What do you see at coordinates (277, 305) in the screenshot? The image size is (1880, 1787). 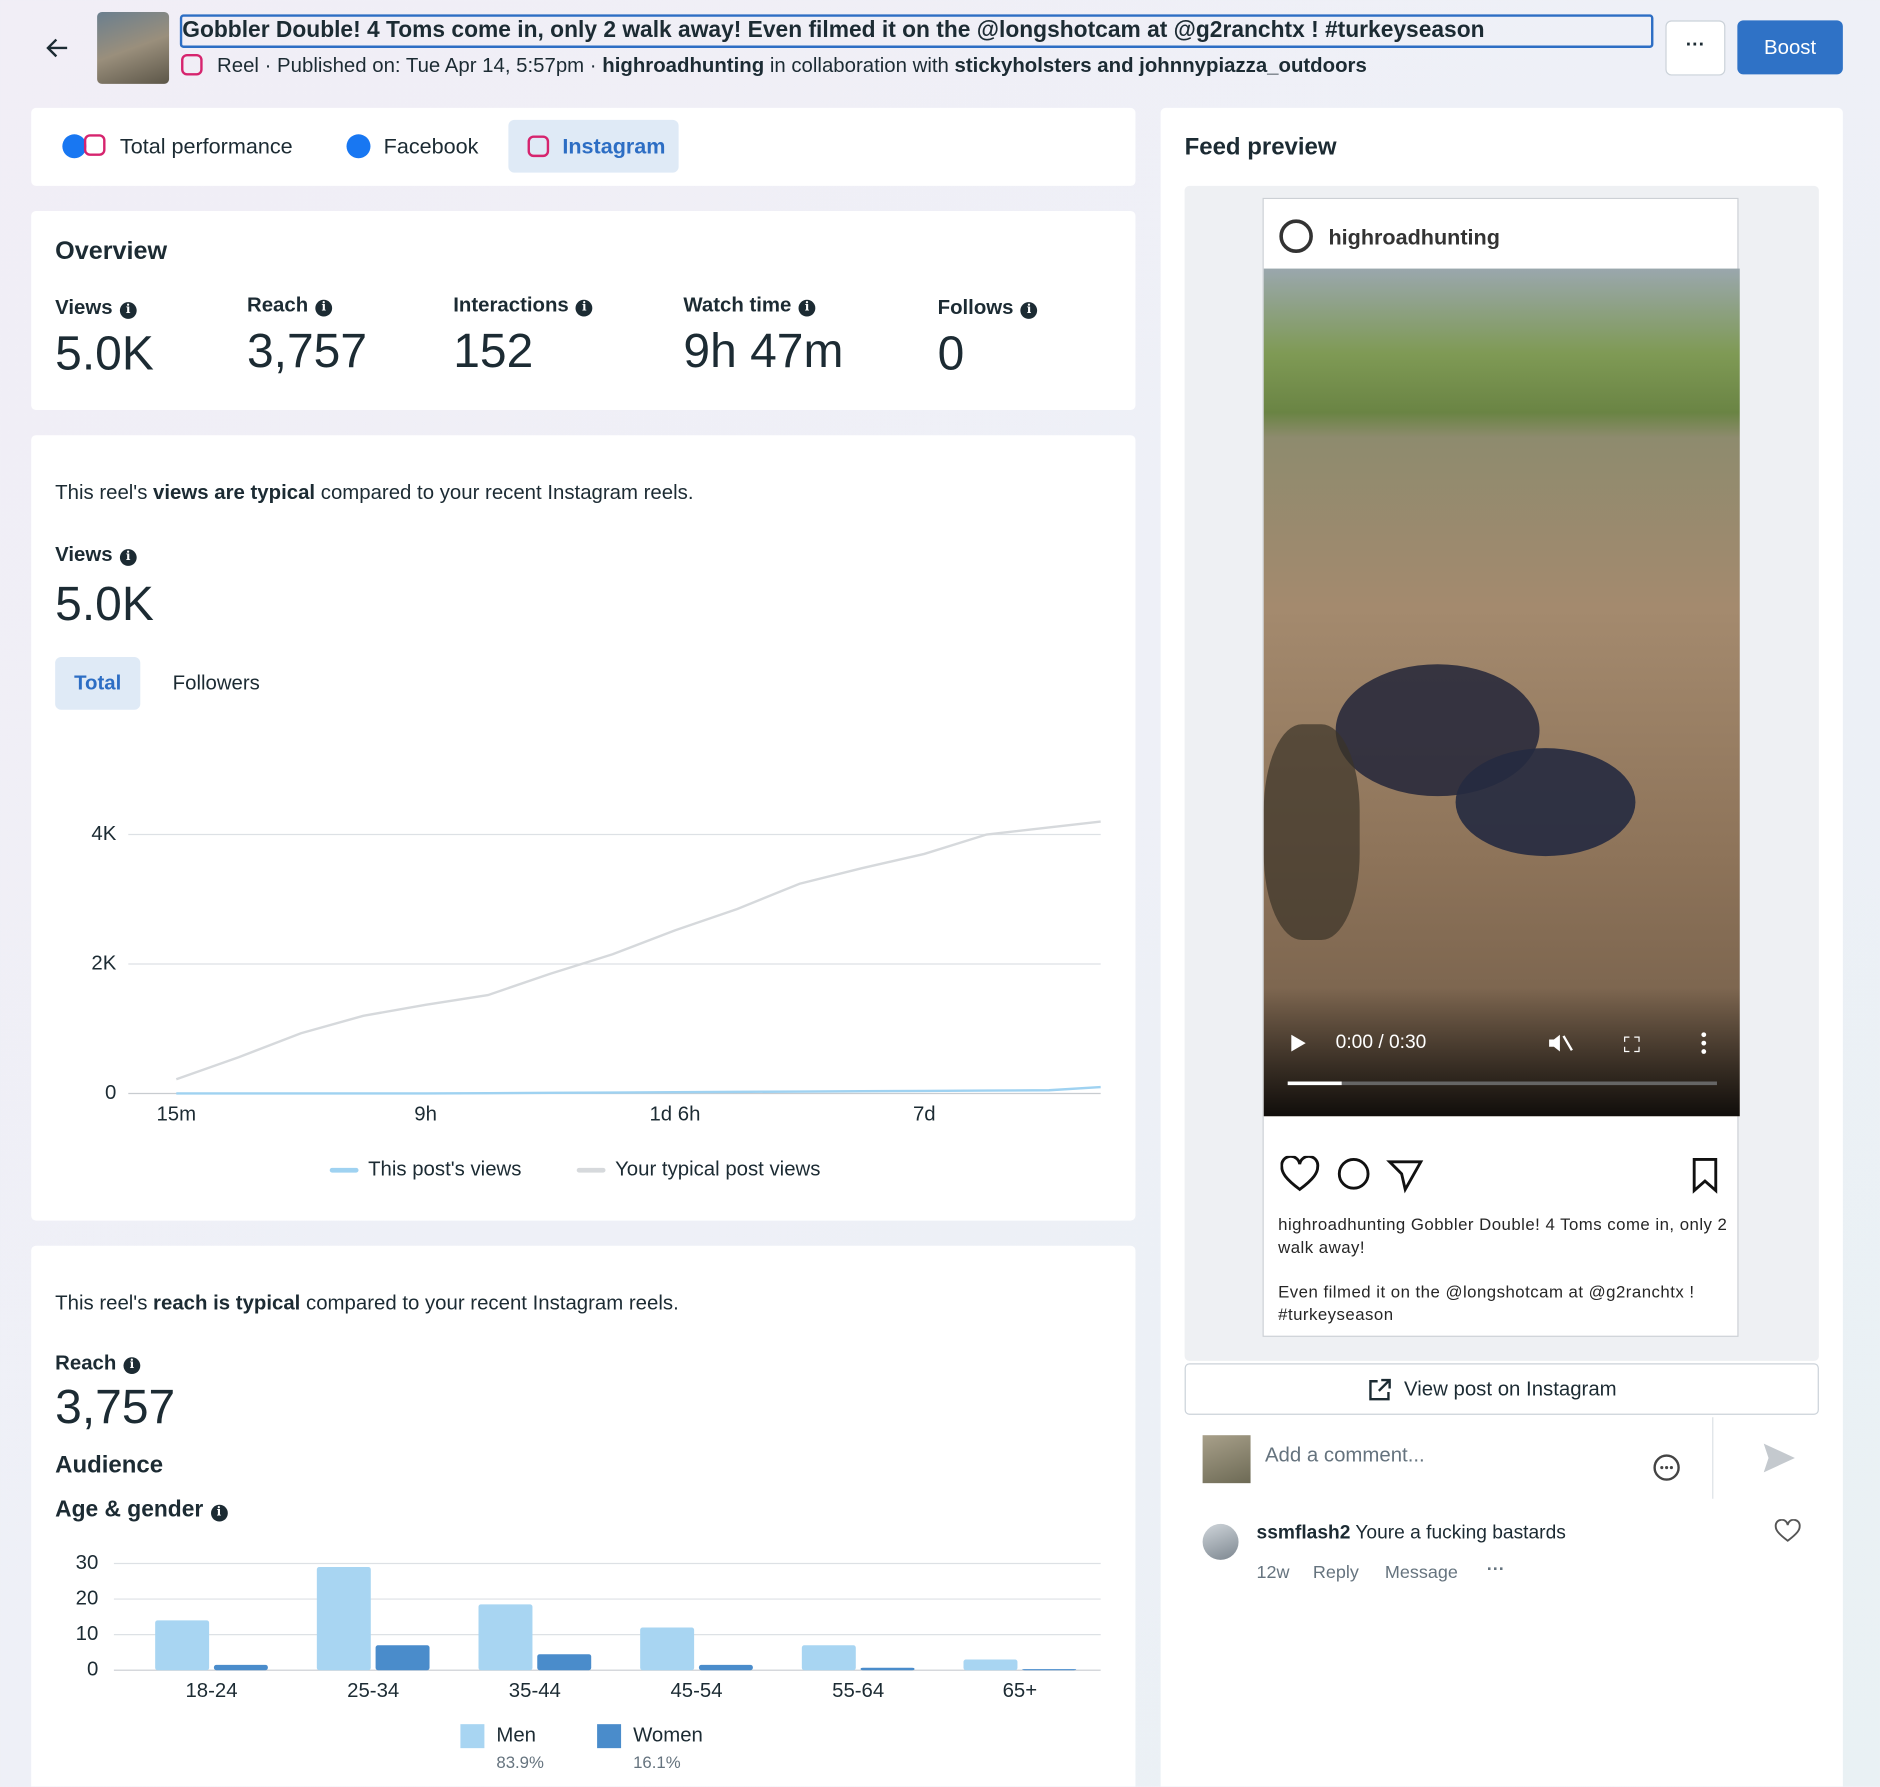 I see `metric-label: Reach` at bounding box center [277, 305].